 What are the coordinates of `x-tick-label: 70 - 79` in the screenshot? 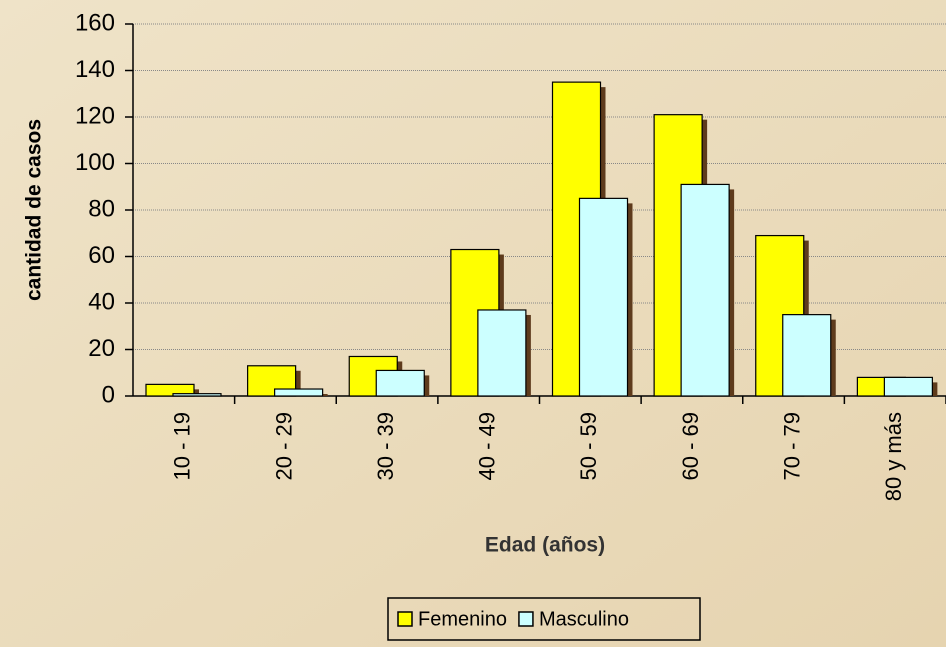 It's located at (791, 446).